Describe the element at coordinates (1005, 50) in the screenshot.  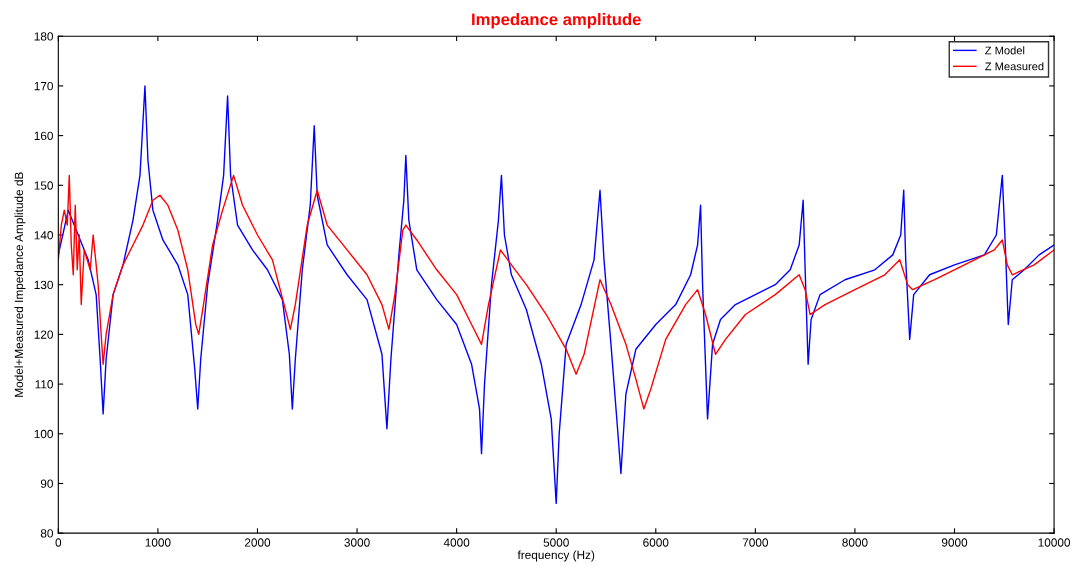
I see `legend-label: Z Model` at that location.